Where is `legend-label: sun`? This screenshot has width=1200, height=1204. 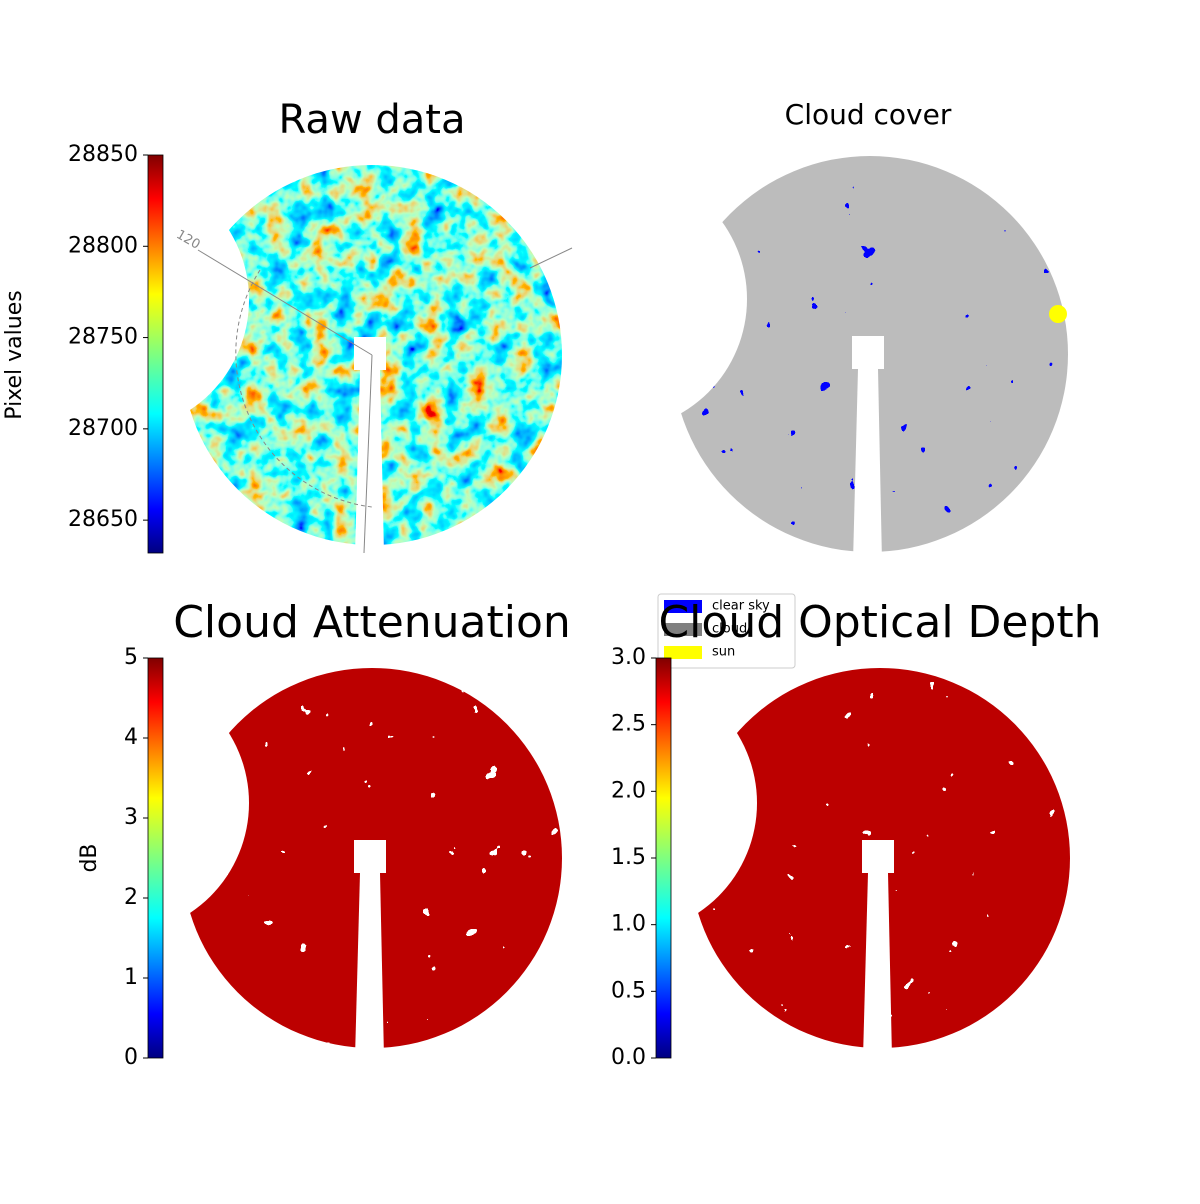
legend-label: sun is located at coordinates (723, 652).